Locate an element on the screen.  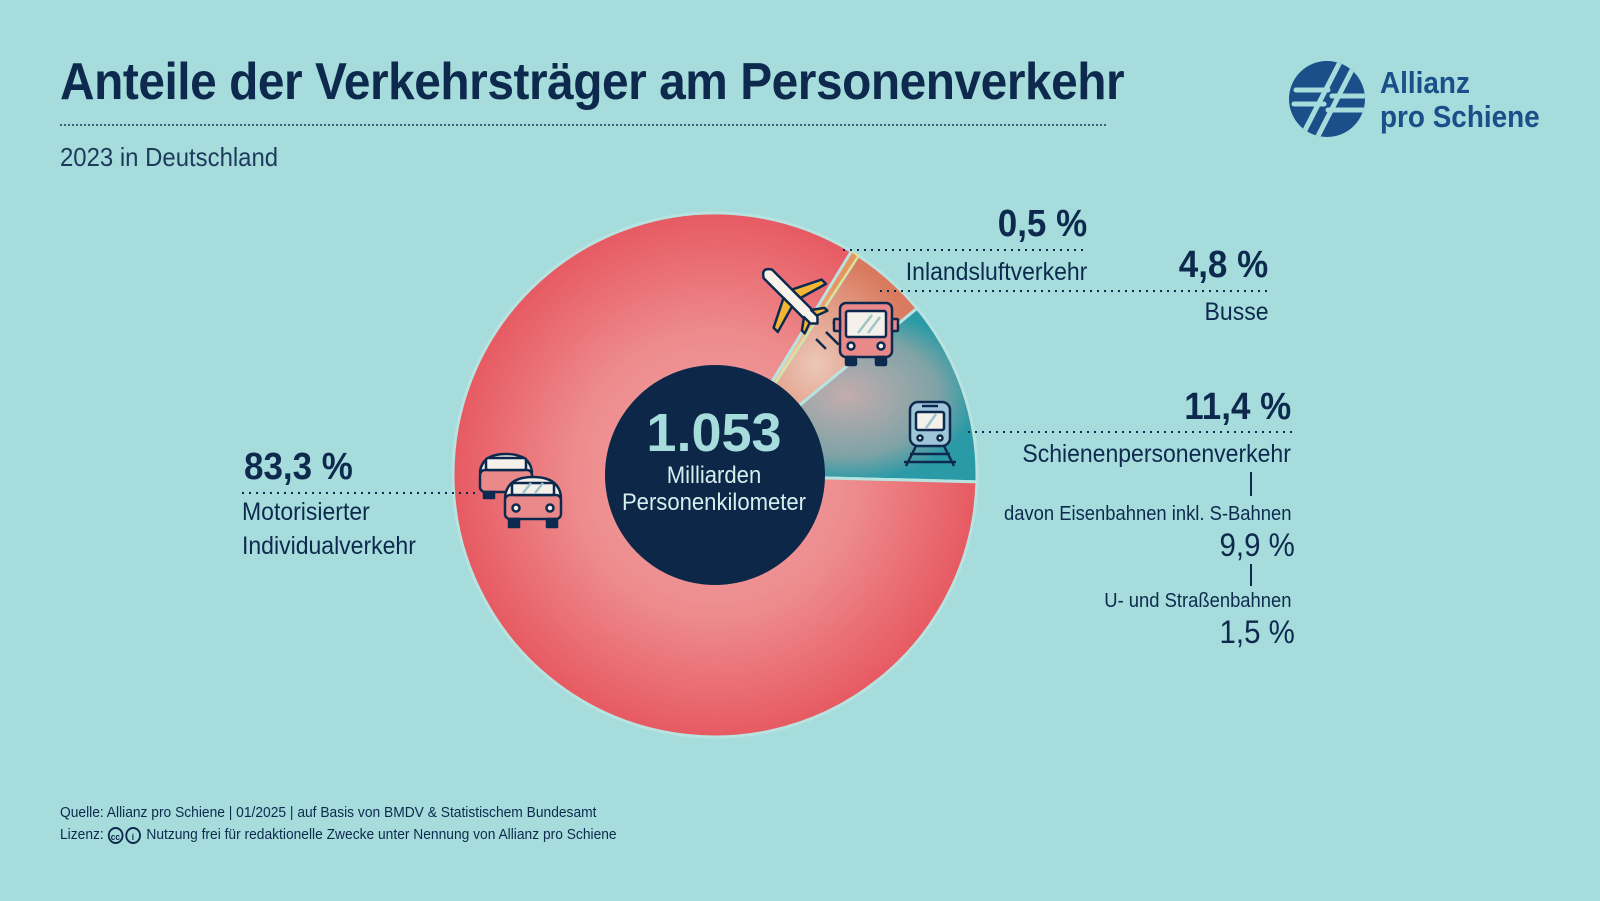
slice-label-bus: Busse is located at coordinates (1236, 312).